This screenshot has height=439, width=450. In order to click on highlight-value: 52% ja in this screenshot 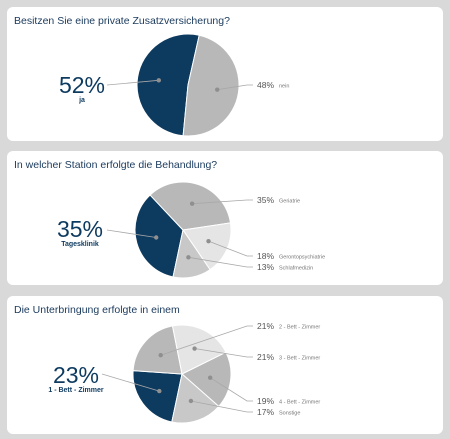, I will do `click(82, 88)`.